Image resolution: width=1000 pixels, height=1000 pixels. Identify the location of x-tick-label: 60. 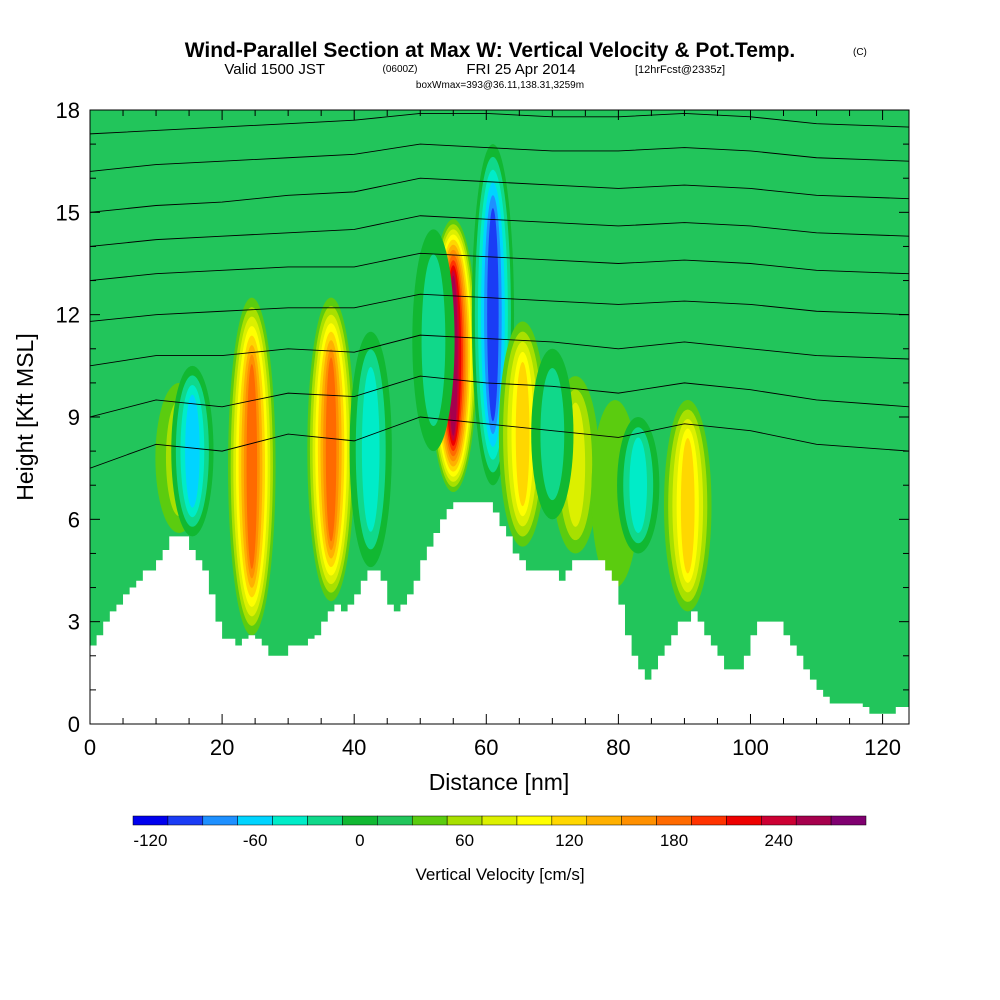
(486, 747).